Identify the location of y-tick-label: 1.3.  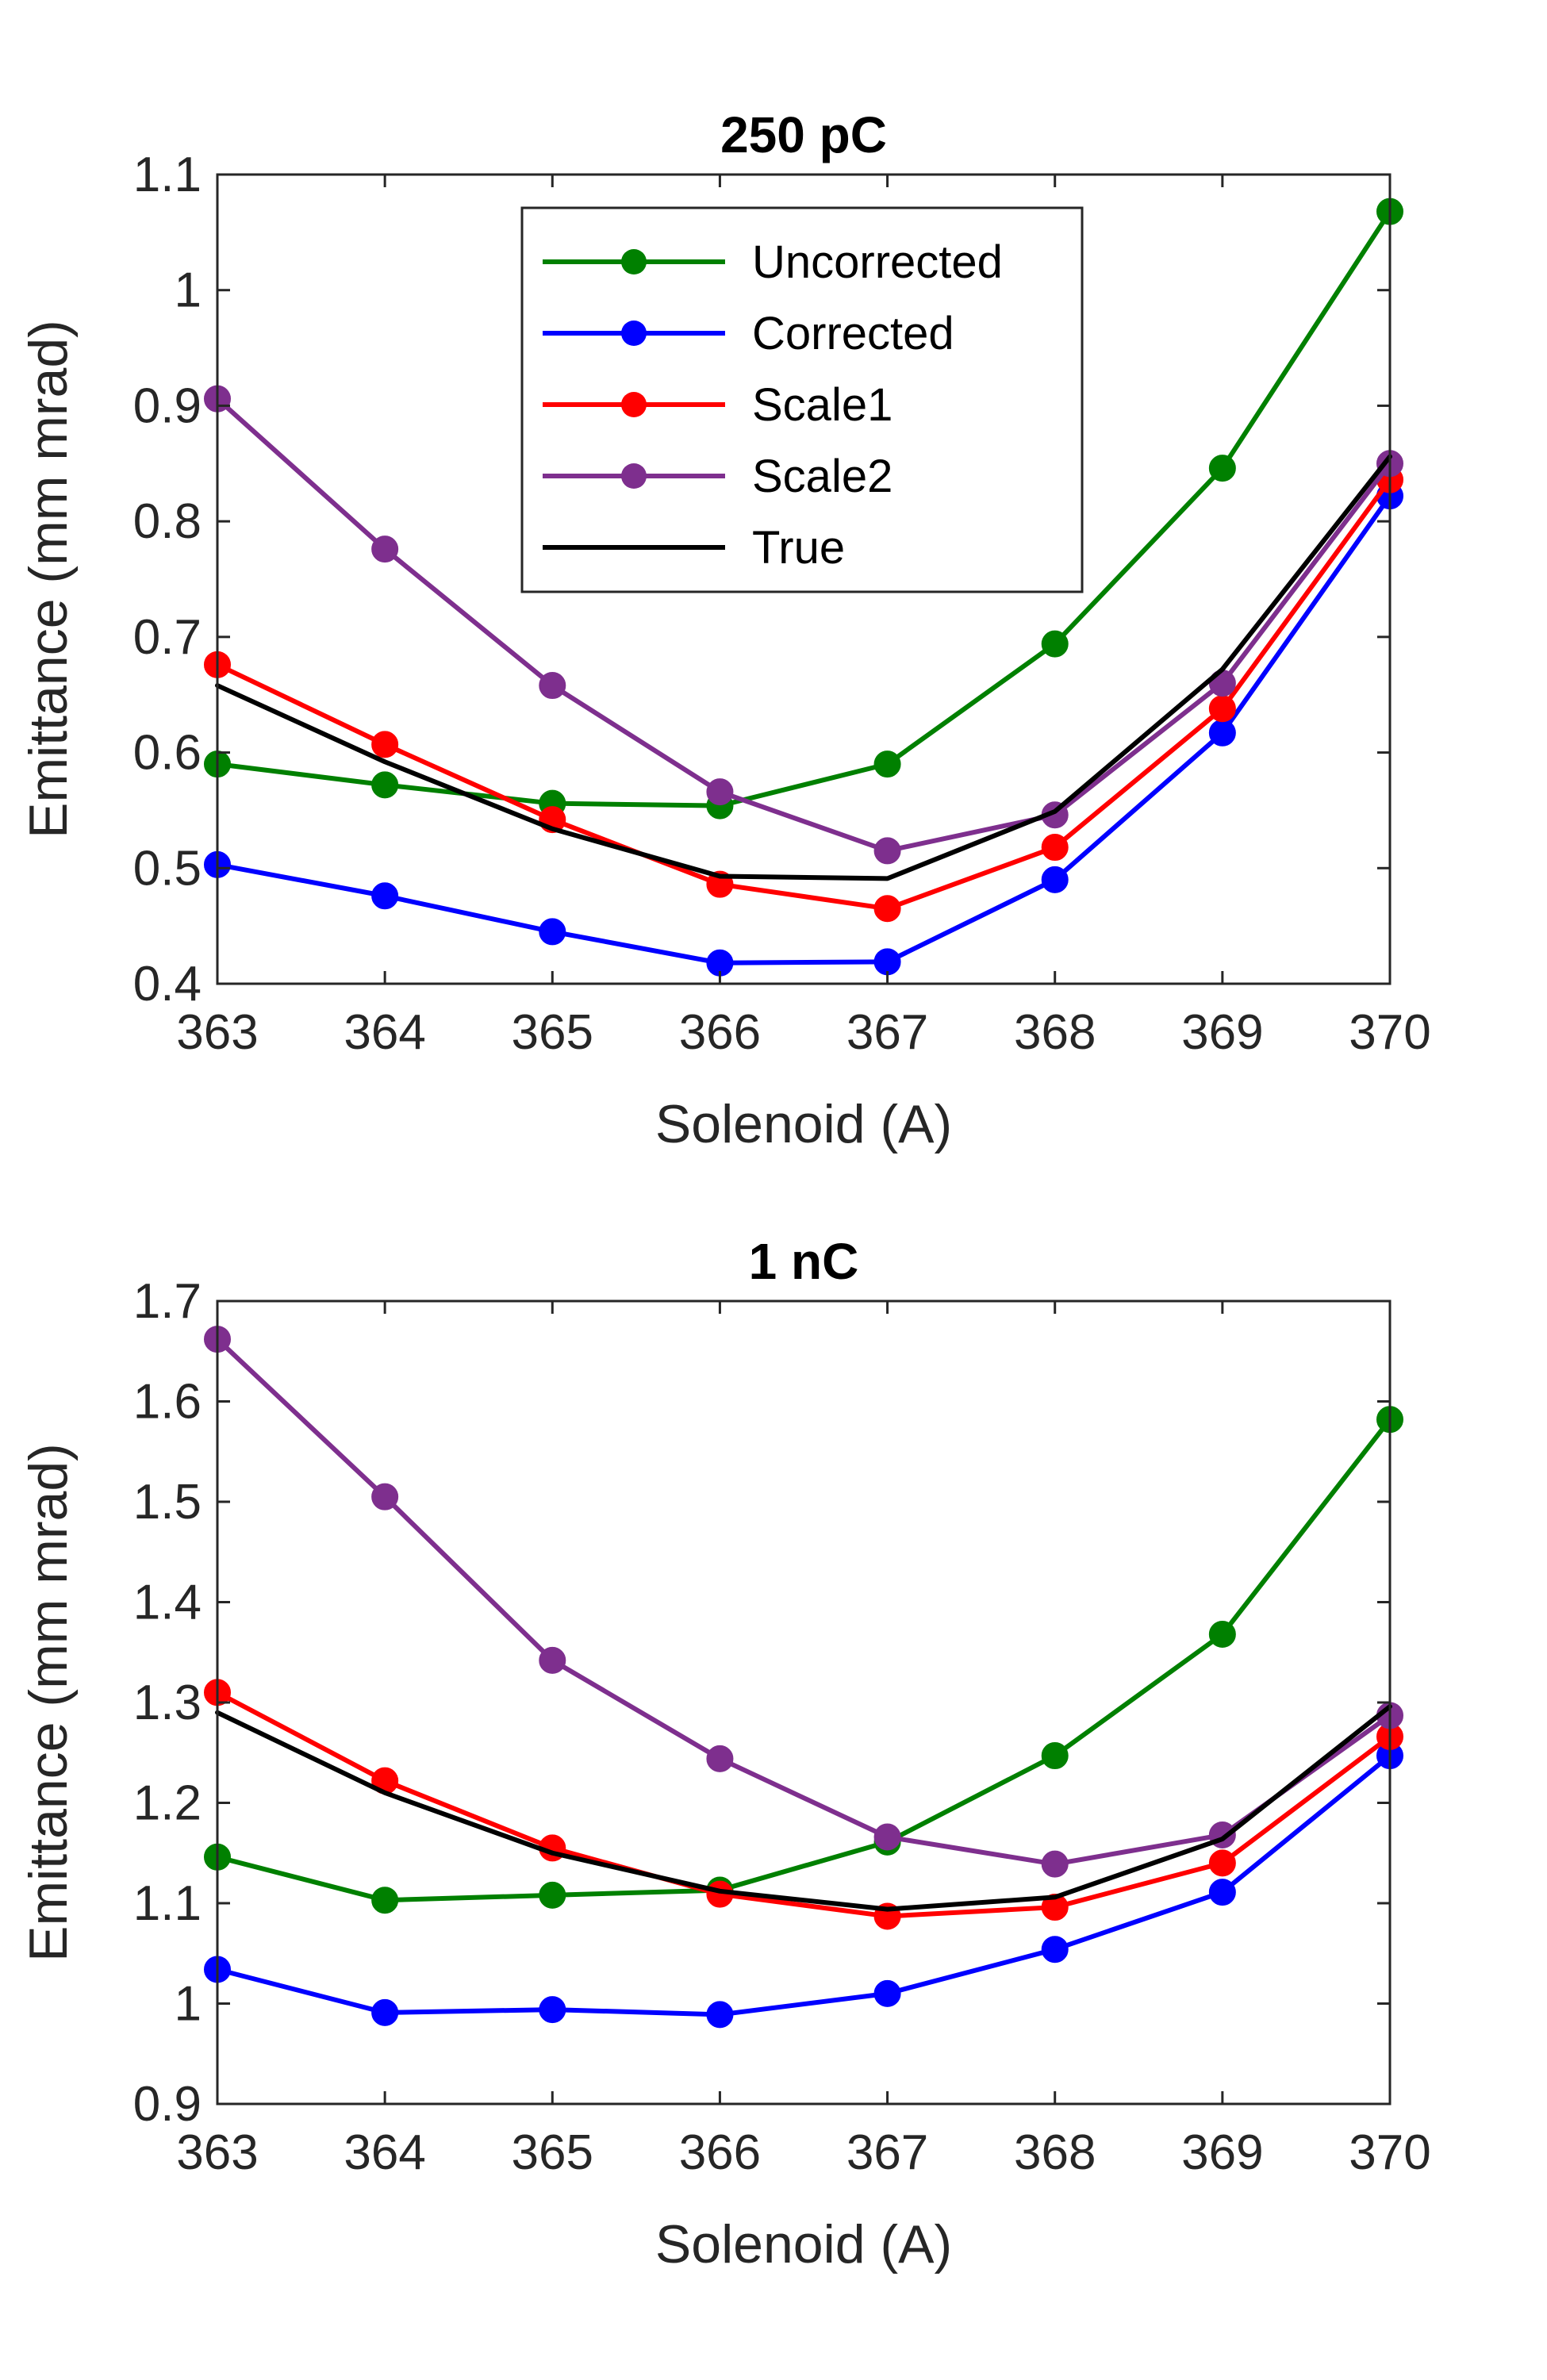
(167, 1703).